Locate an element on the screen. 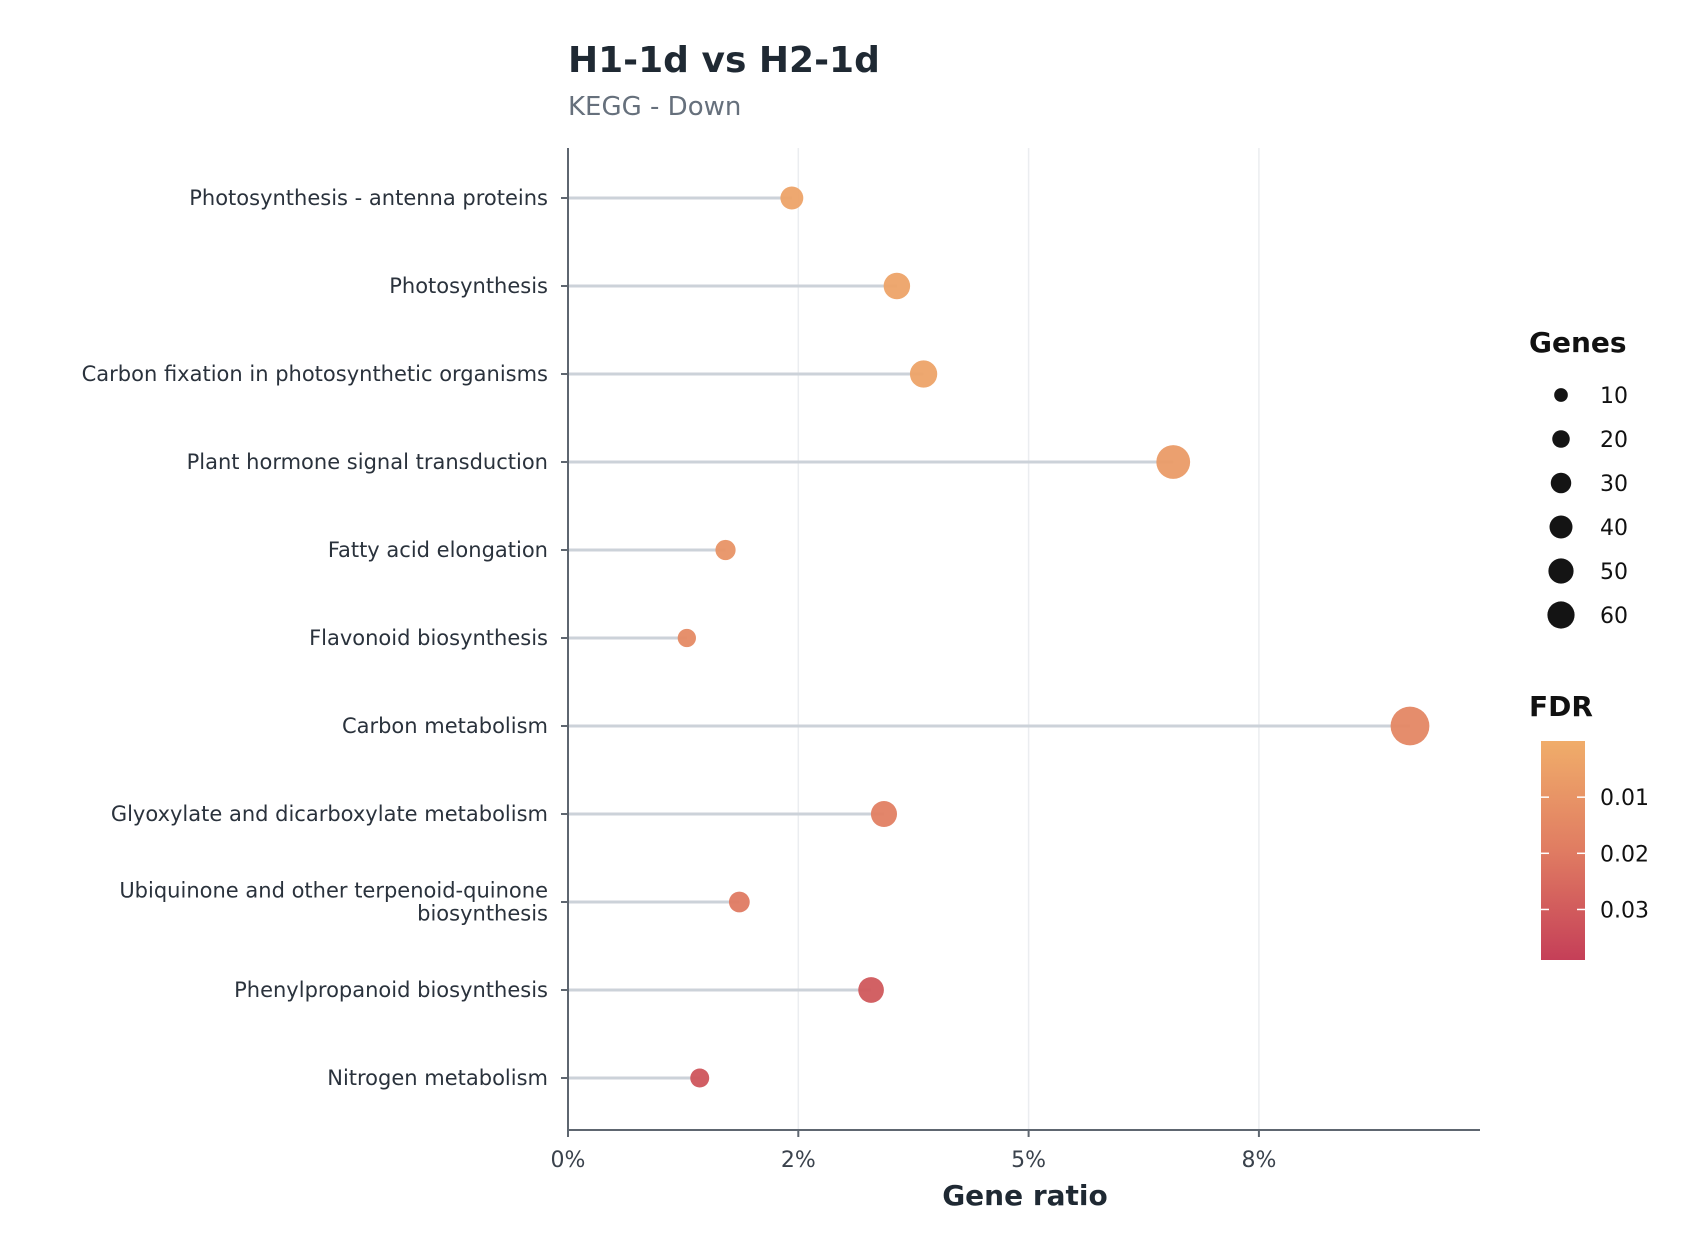 The image size is (1700, 1250). y-tick-label-line: Photosynthesis - antenna proteins is located at coordinates (368, 198).